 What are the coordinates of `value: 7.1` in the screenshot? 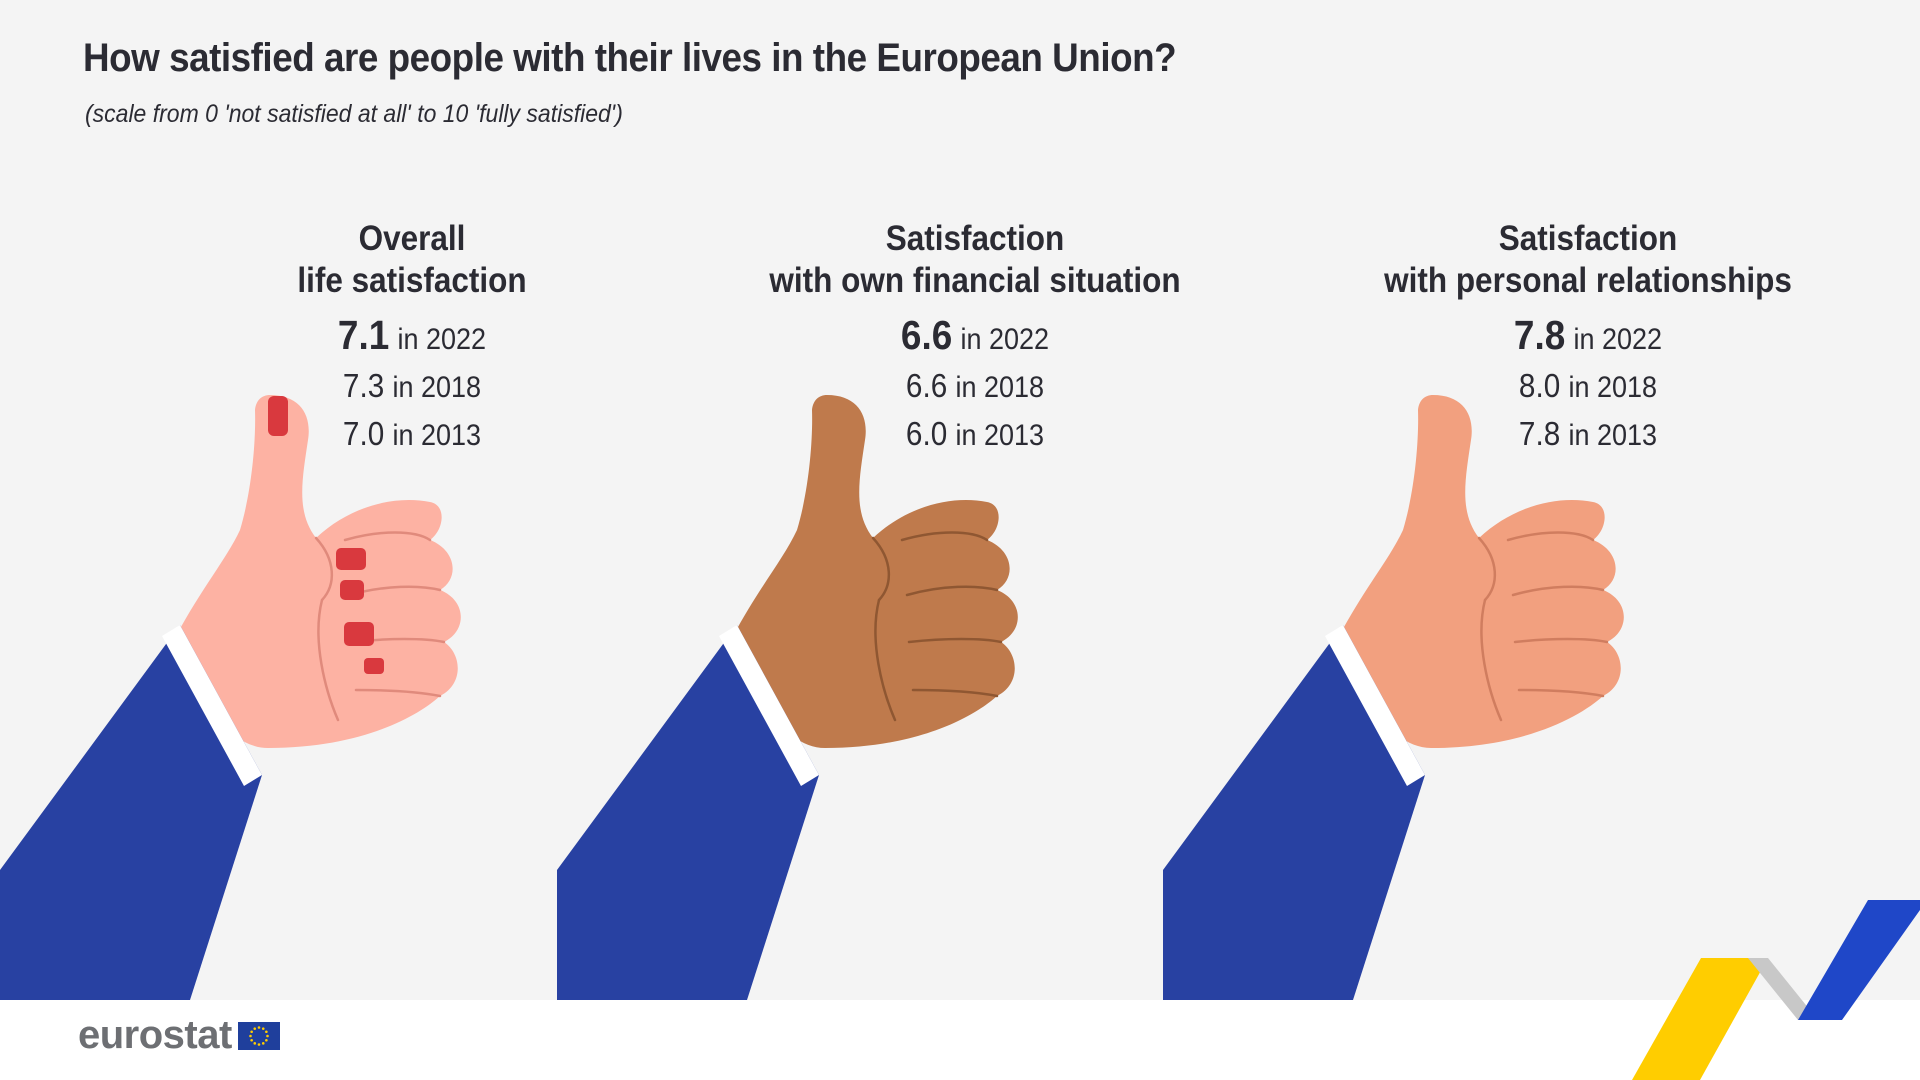 It's located at (363, 335).